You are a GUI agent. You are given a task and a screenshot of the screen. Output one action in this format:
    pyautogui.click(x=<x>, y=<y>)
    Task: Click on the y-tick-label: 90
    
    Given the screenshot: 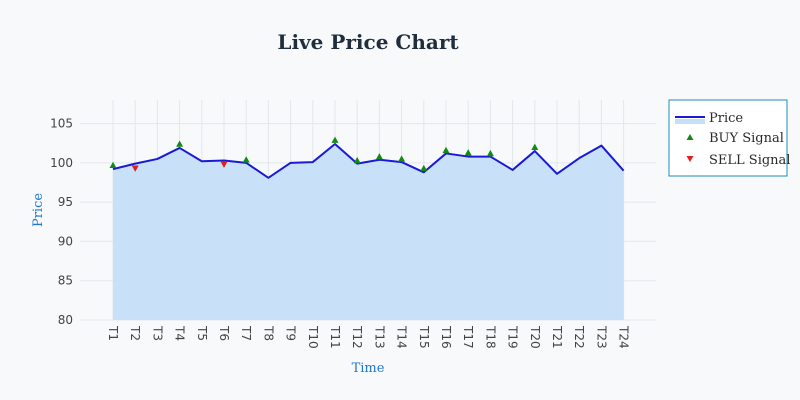 What is the action you would take?
    pyautogui.click(x=65, y=241)
    